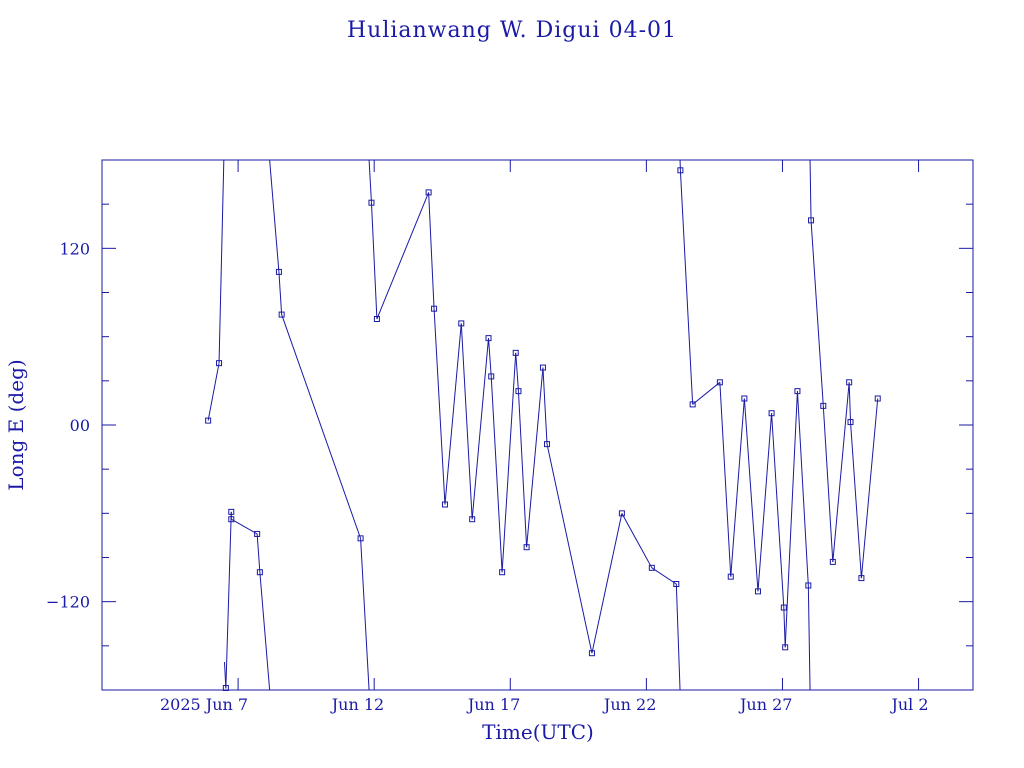  I want to click on y-tick-label: 00, so click(80, 425).